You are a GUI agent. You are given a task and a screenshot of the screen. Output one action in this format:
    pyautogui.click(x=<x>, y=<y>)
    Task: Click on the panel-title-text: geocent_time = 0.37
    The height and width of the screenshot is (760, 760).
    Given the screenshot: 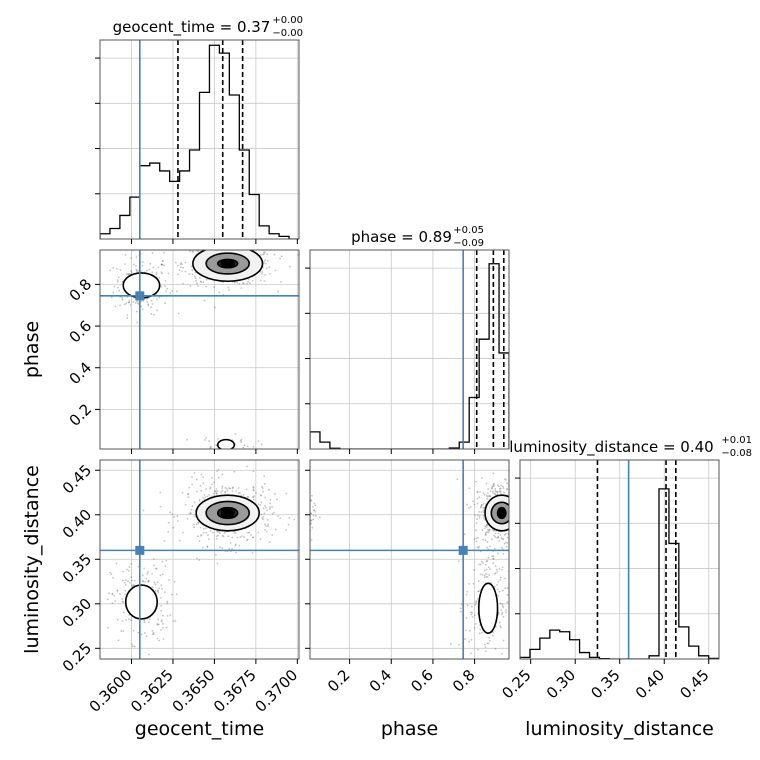 What is the action you would take?
    pyautogui.click(x=192, y=27)
    